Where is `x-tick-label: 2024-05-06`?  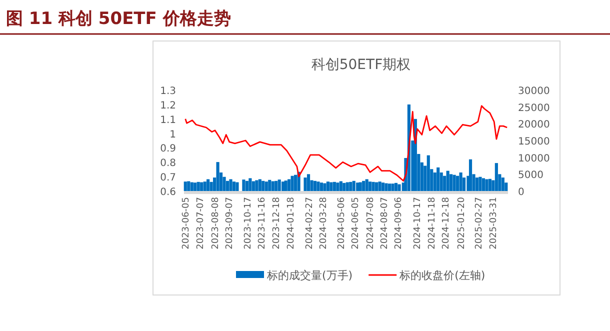 x-tick-label: 2024-05-06 is located at coordinates (341, 223).